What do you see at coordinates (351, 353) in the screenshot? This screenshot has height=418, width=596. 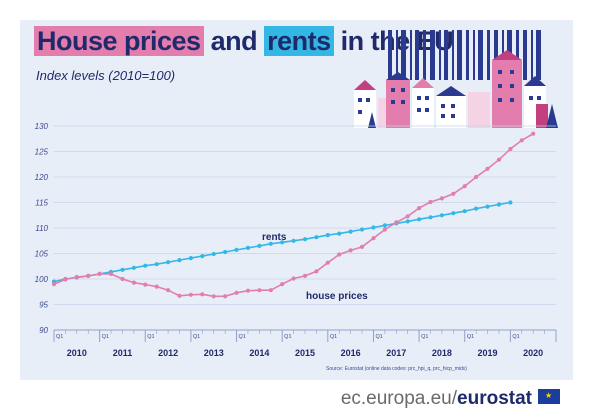 I see `x-year-label-2016: 2016` at bounding box center [351, 353].